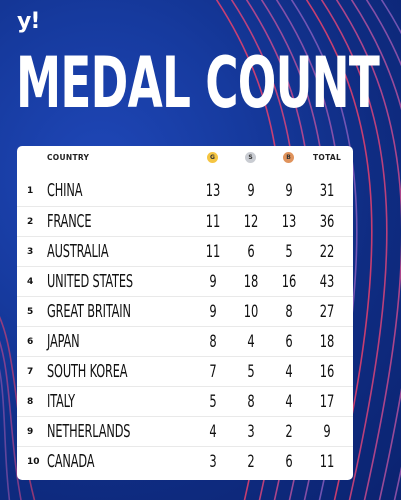 This screenshot has width=401, height=500. What do you see at coordinates (251, 432) in the screenshot?
I see `silver-count: 3` at bounding box center [251, 432].